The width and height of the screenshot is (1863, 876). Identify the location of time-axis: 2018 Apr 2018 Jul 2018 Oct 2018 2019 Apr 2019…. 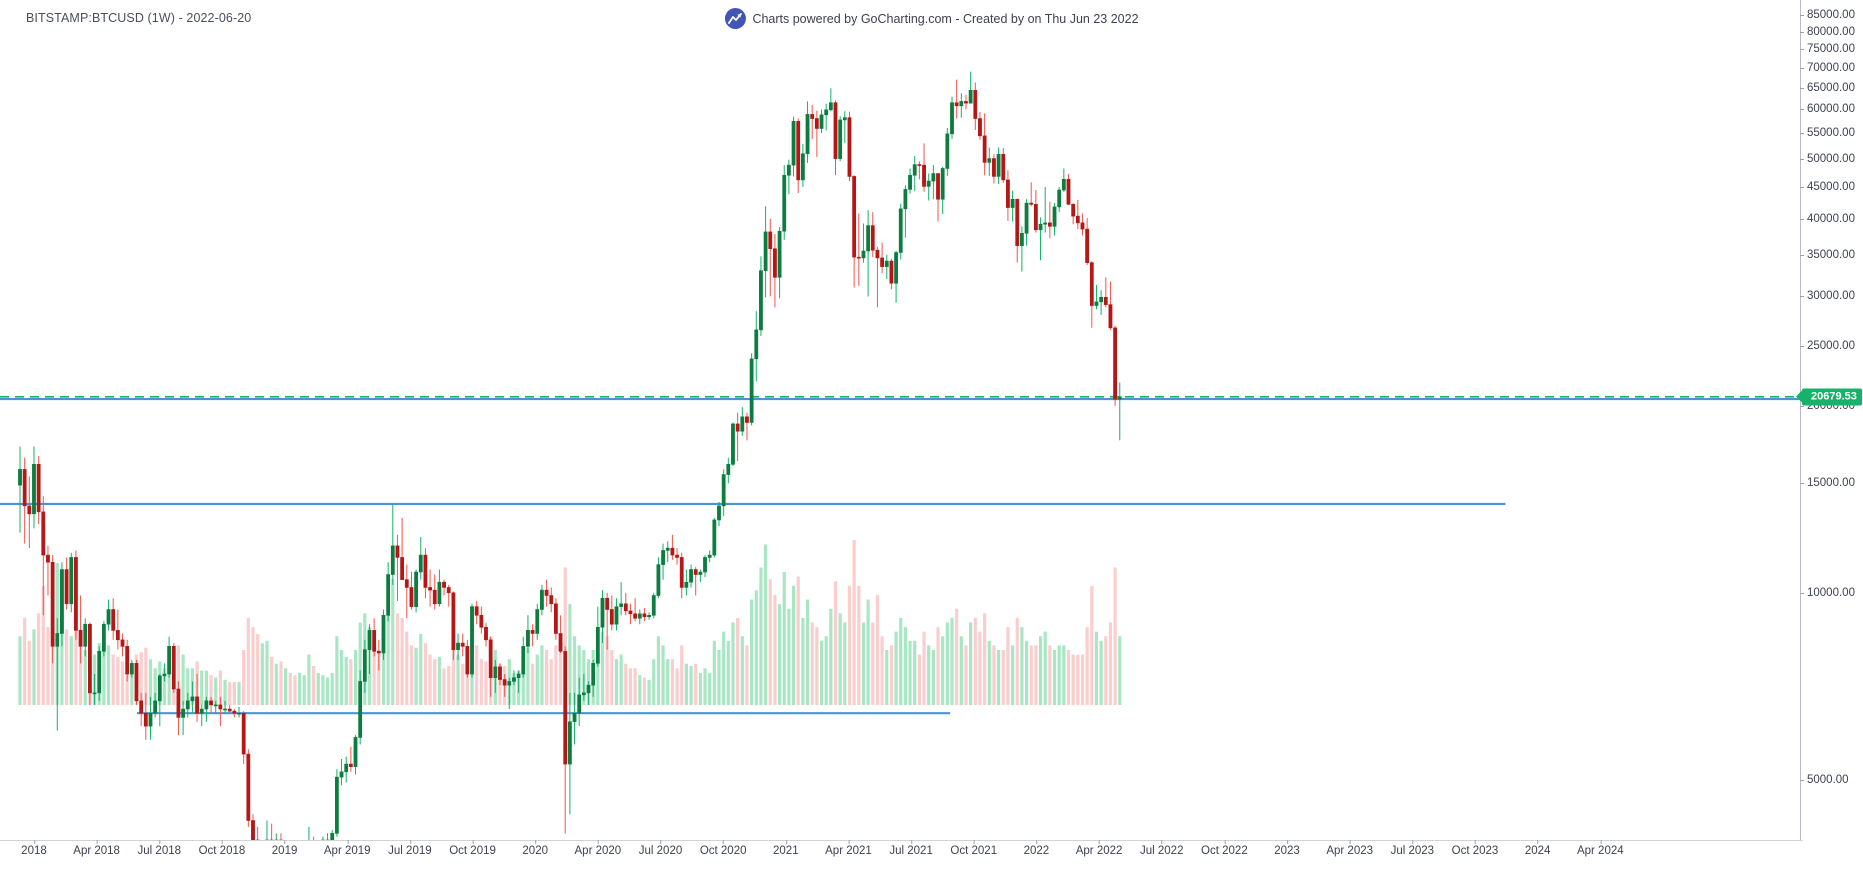
(901, 858).